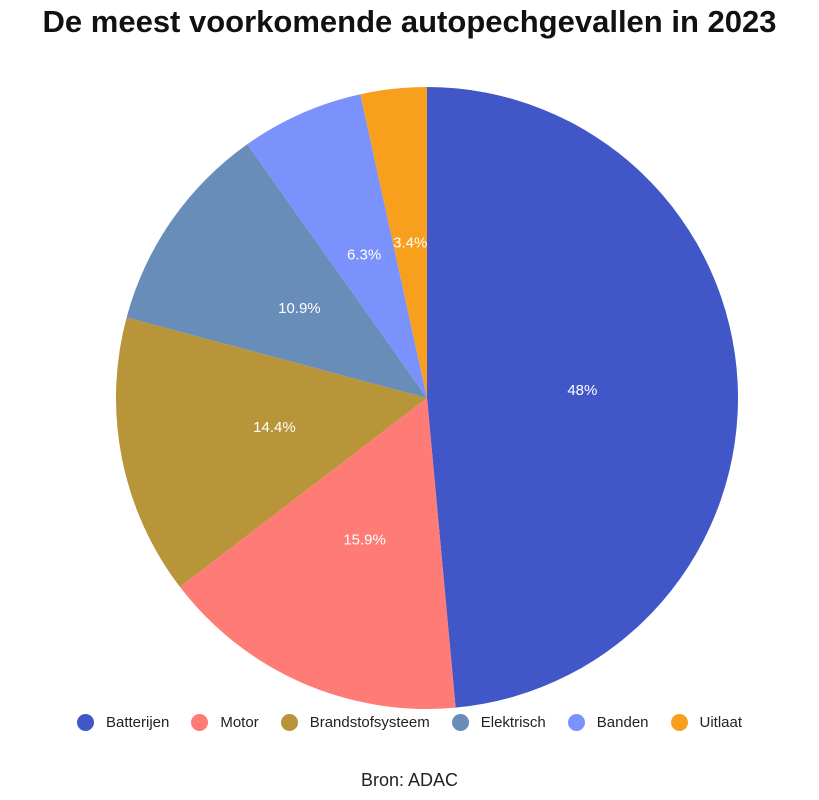 The height and width of the screenshot is (800, 819). I want to click on slice-label-batterijen: 48%, so click(582, 390).